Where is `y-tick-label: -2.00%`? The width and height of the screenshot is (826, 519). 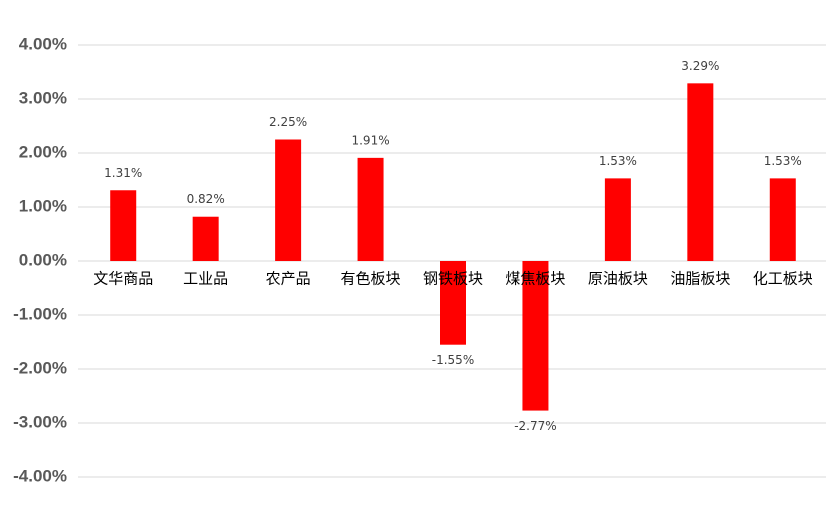 y-tick-label: -2.00% is located at coordinates (40, 367).